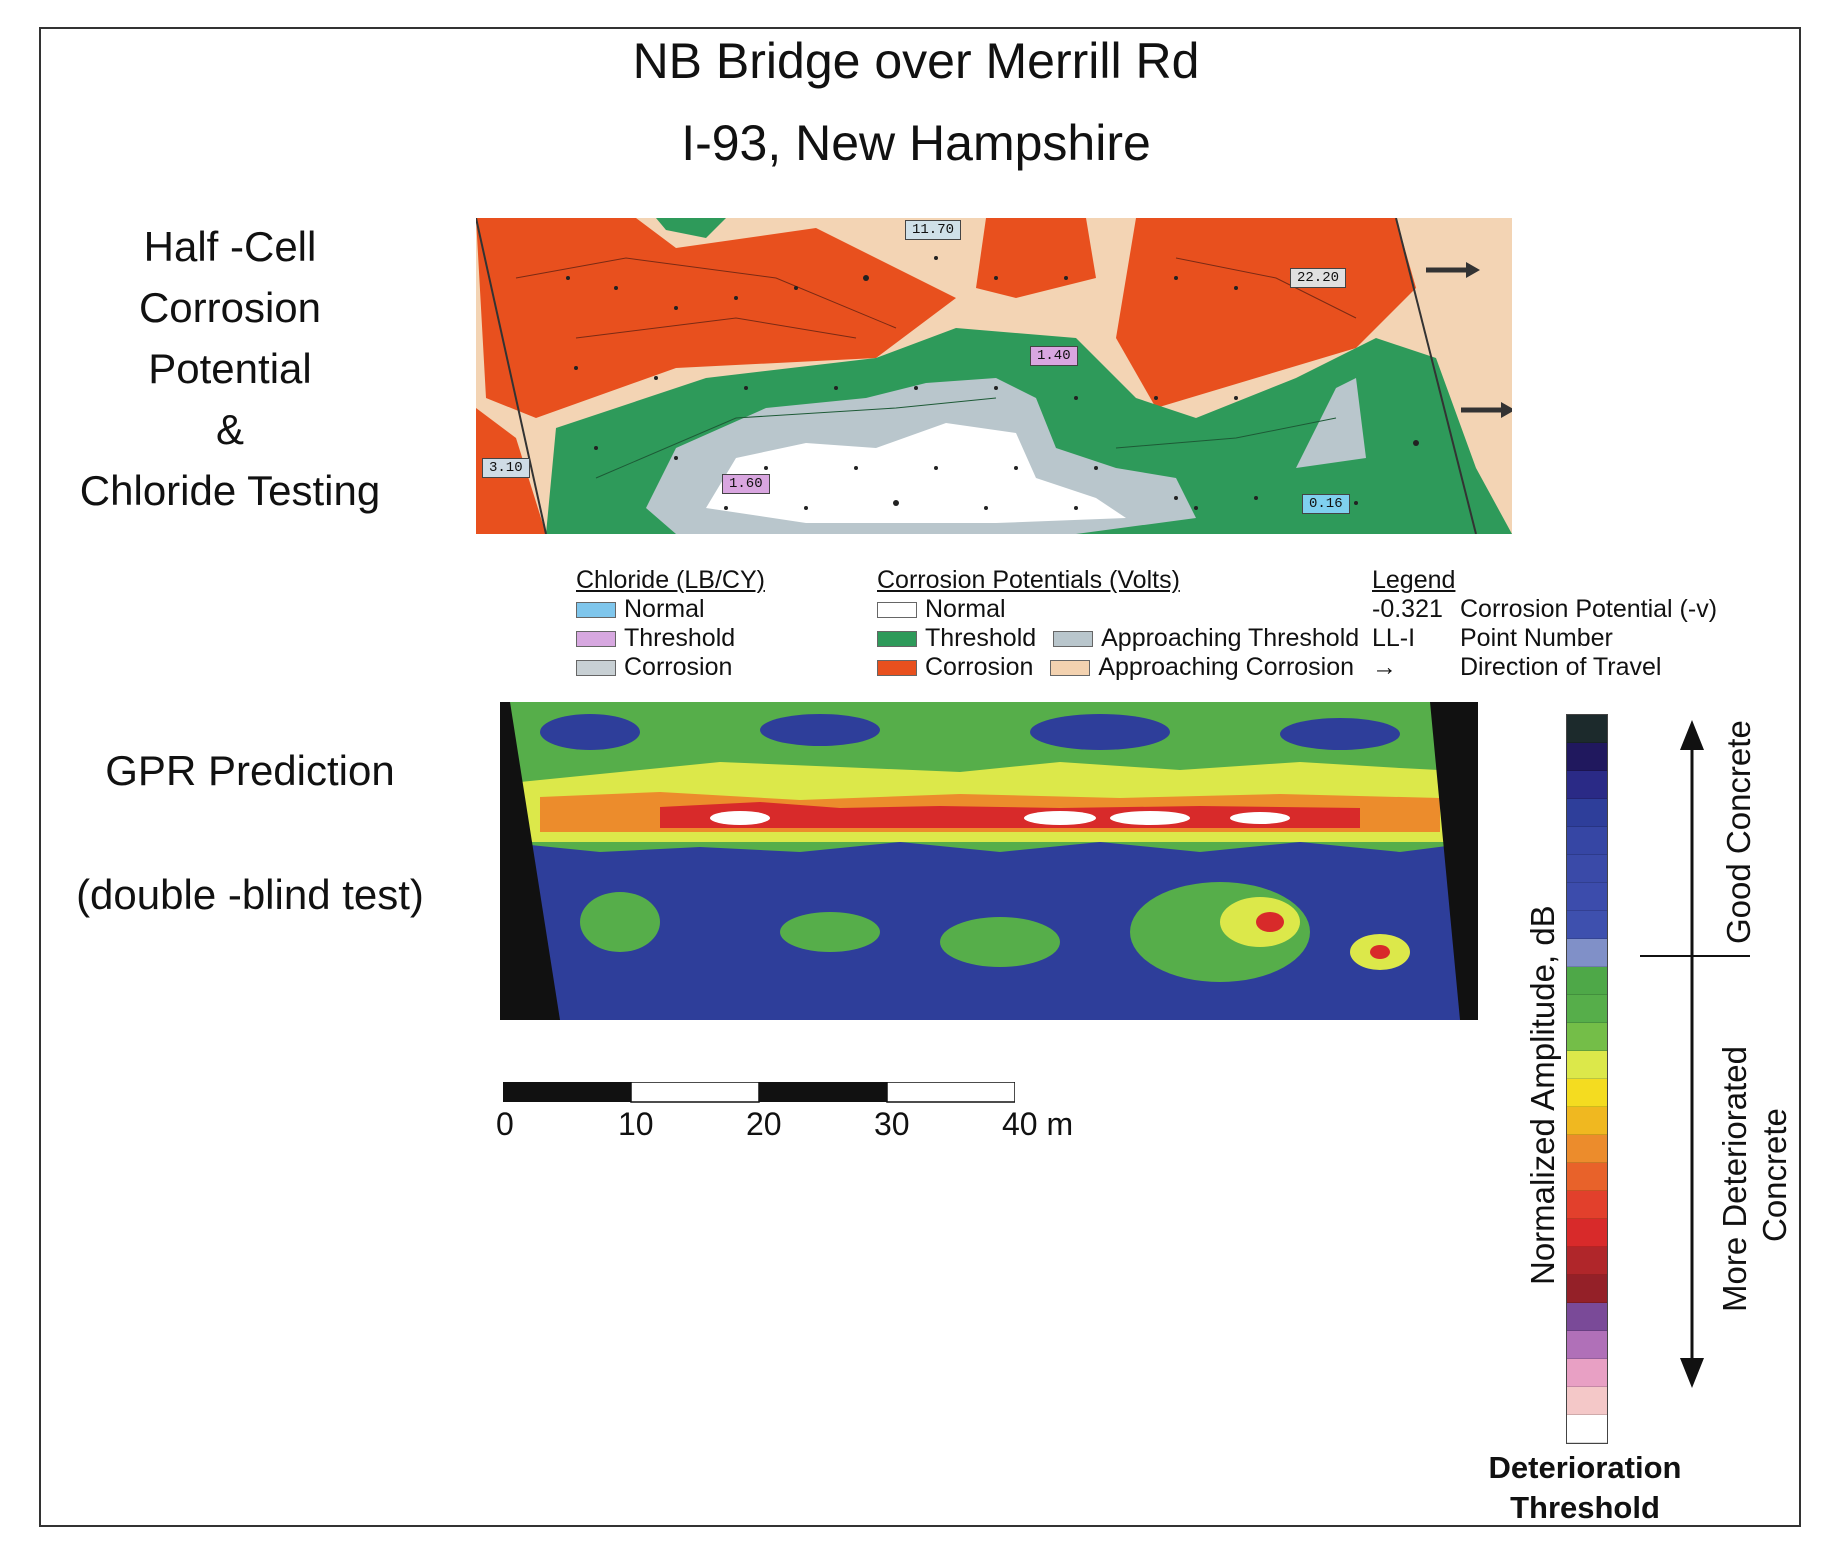  What do you see at coordinates (1585, 1488) in the screenshot?
I see `deterioration-threshold-label: Deterioration Threshold` at bounding box center [1585, 1488].